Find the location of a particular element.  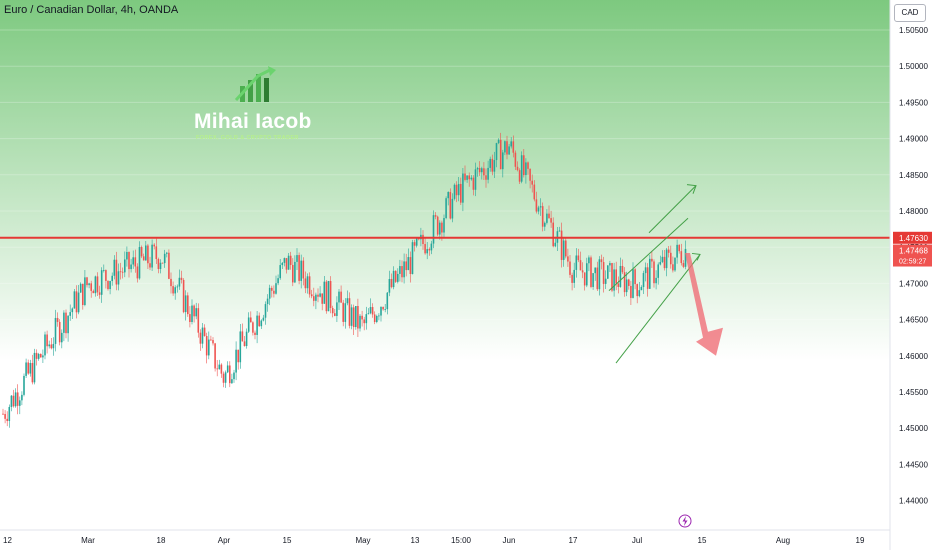

price-tick-label: 1.48000 is located at coordinates (913, 211).